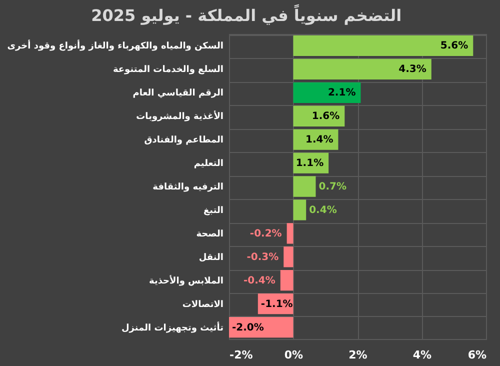  Describe the element at coordinates (186, 280) in the screenshot. I see `y-tick-label: الملابس والأحذية` at that location.